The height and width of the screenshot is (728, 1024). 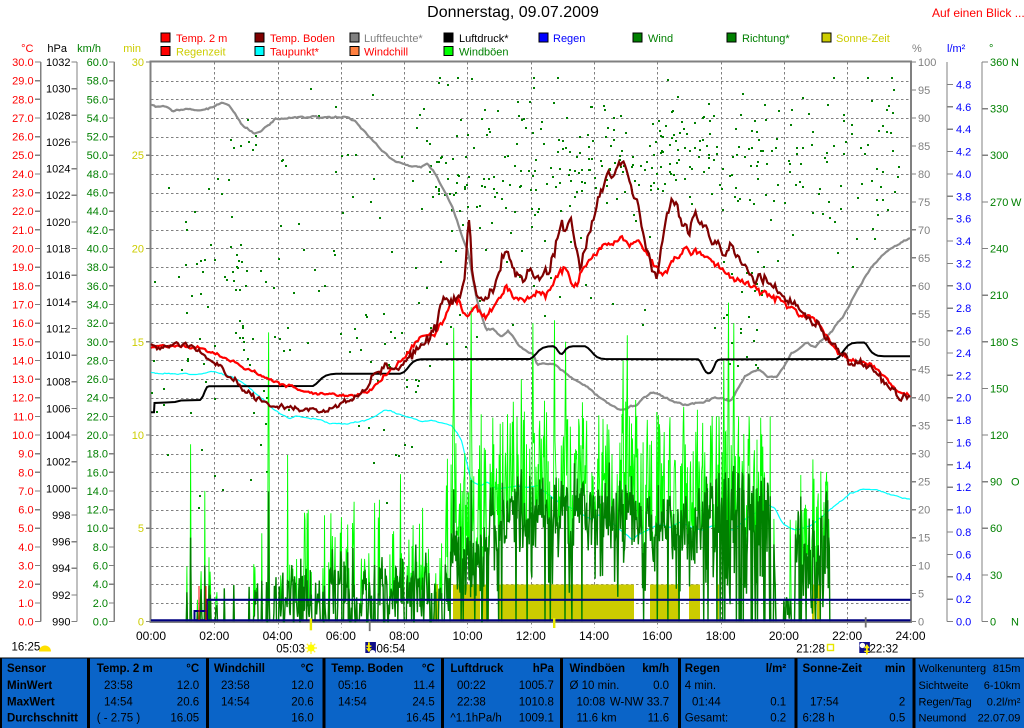 I want to click on svg-text: 1010, so click(x=58, y=356).